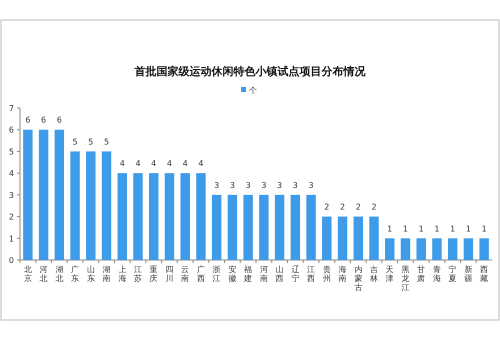  I want to click on x-tick-label: 湖南, so click(106, 274).